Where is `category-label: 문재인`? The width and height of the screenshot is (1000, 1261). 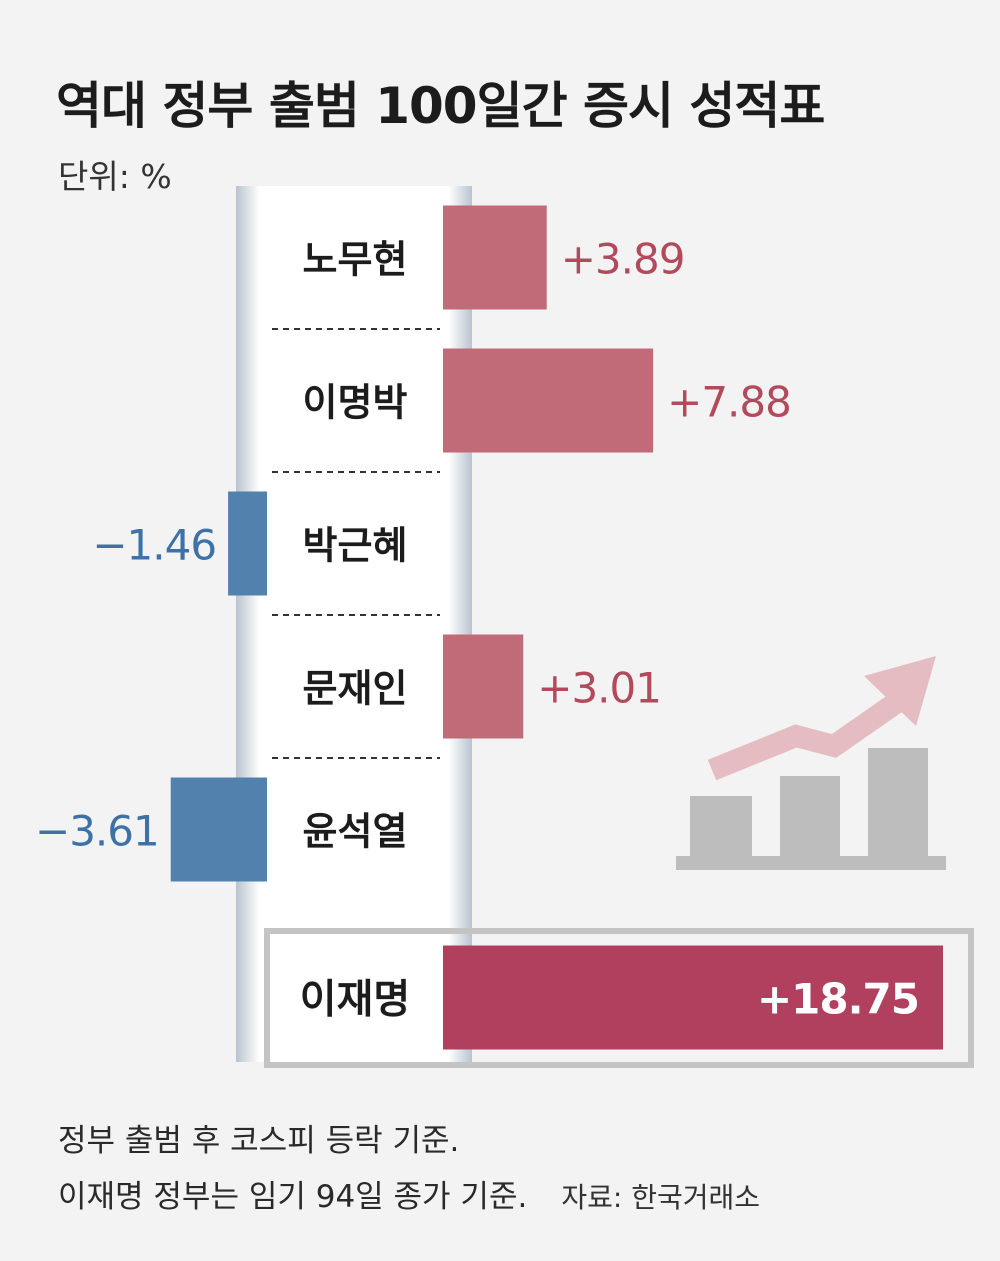 category-label: 문재인 is located at coordinates (355, 689).